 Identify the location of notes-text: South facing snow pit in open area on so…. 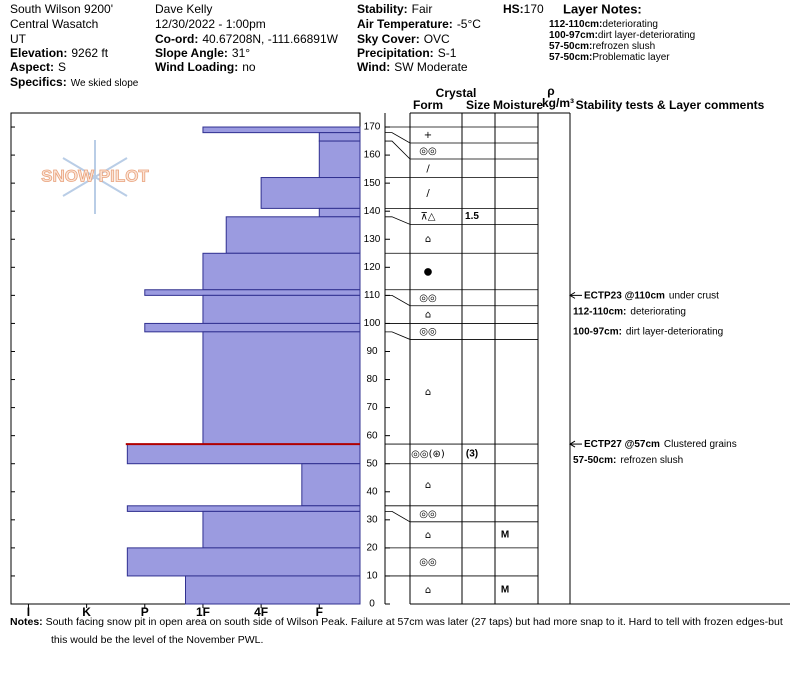
(414, 631).